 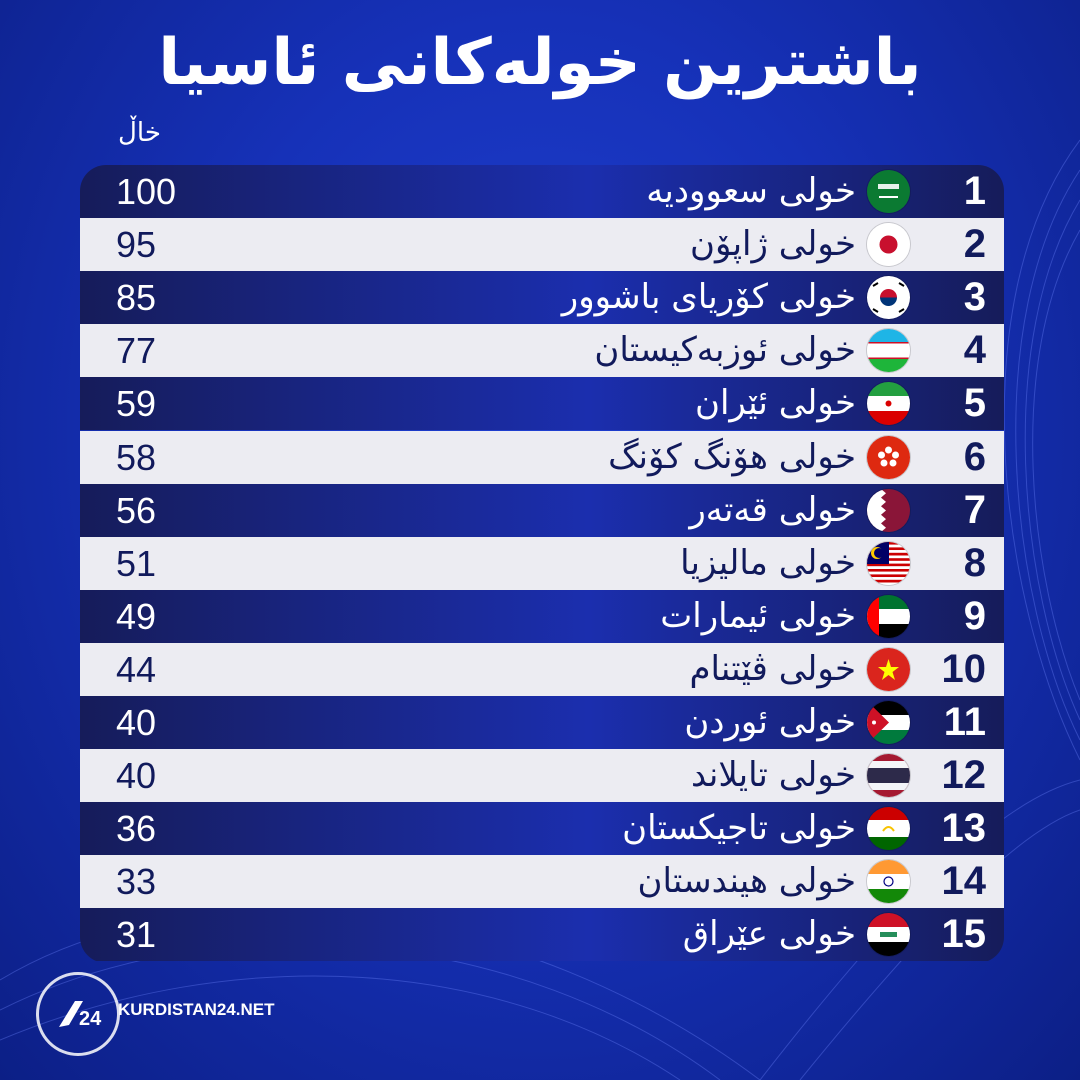 I want to click on jordan-flag-icon, so click(x=888, y=722).